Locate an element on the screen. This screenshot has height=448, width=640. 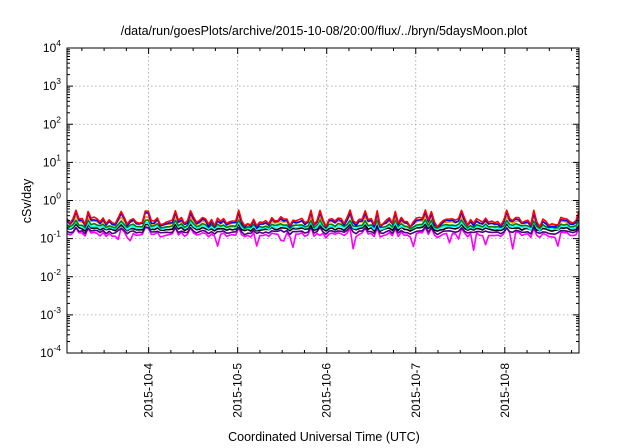
y-tick-label: 10⁻² is located at coordinates (50, 275).